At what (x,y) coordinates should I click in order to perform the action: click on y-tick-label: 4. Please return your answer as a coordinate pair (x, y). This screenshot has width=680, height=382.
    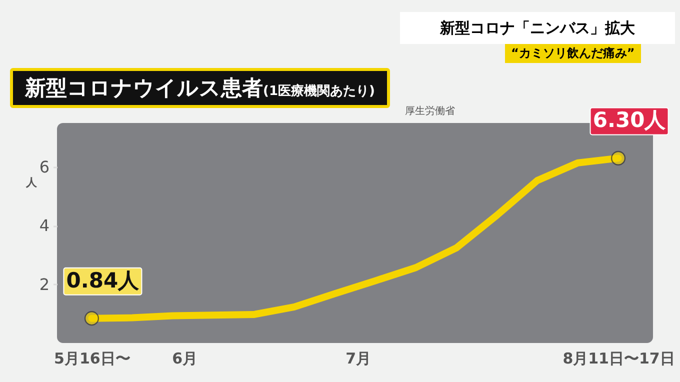
    Looking at the image, I should click on (44, 226).